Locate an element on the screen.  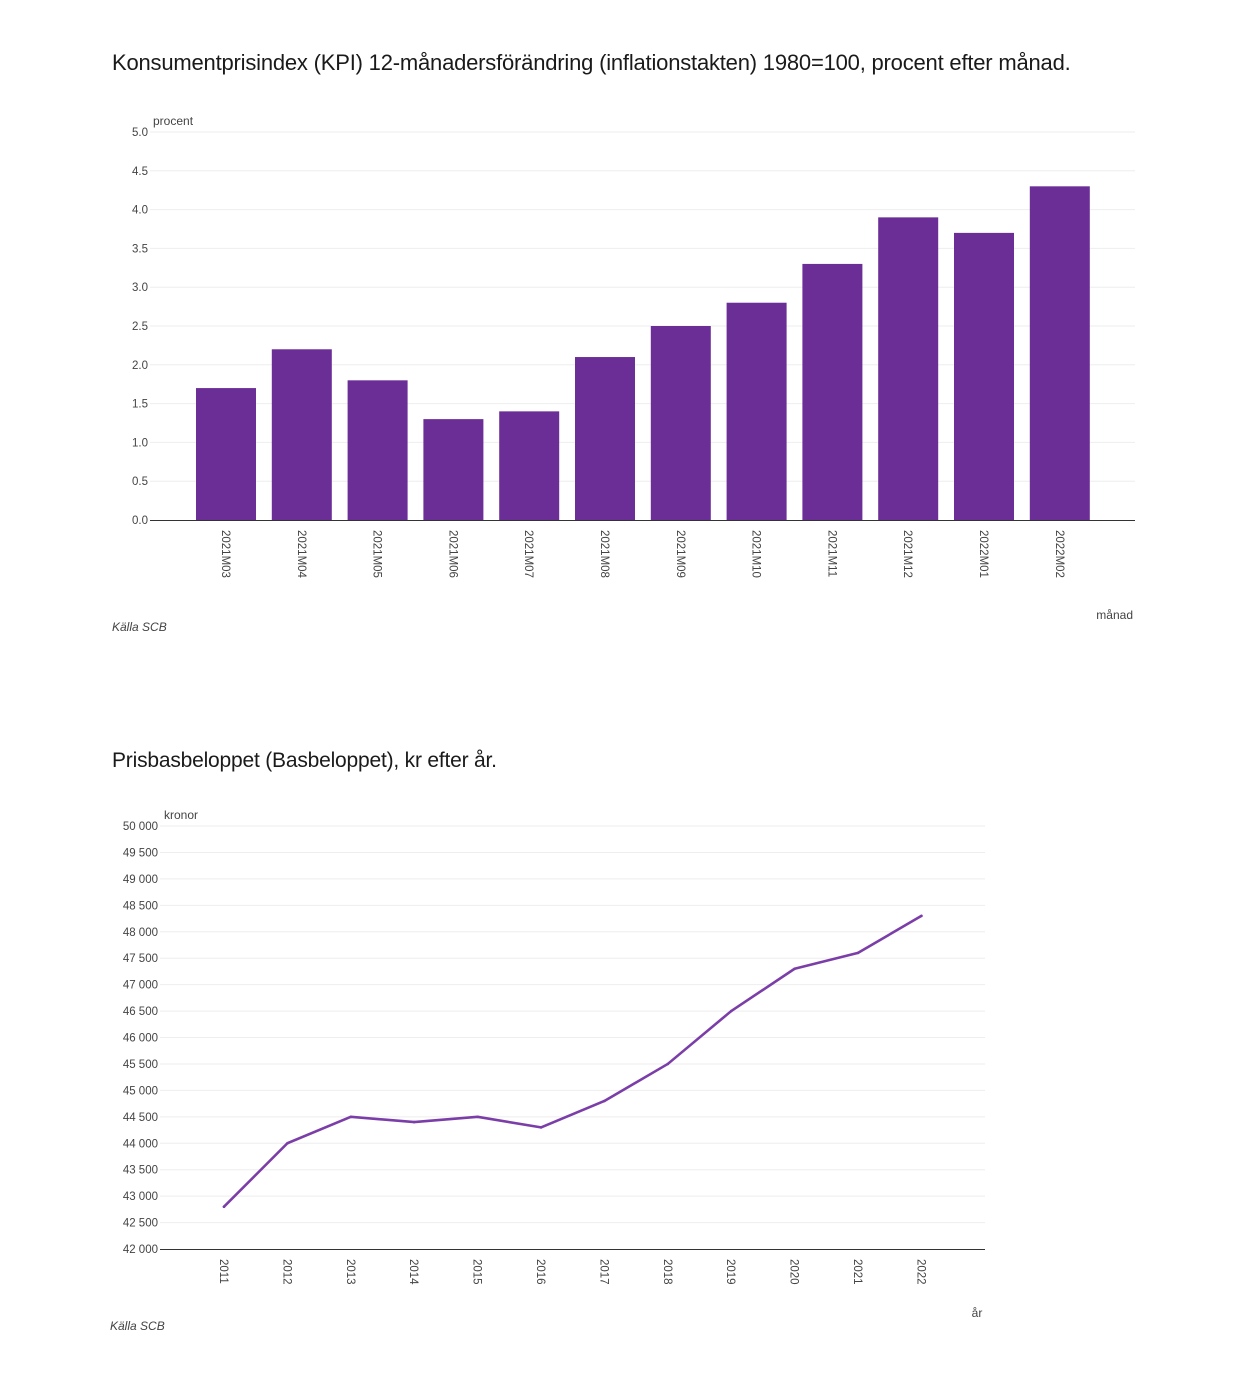
pbb-point-2021 is located at coordinates (858, 953).